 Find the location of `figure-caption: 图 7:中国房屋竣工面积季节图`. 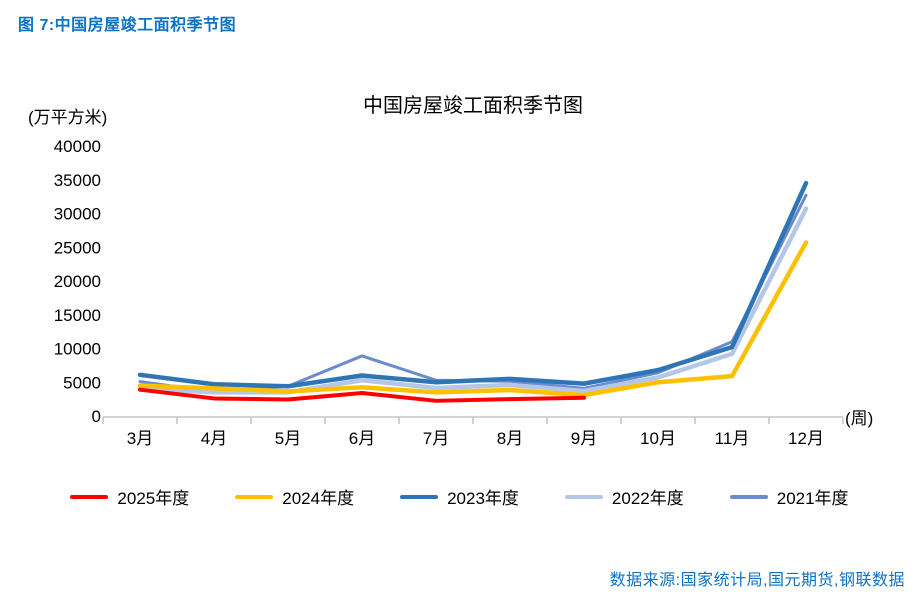

figure-caption: 图 7:中国房屋竣工面积季节图 is located at coordinates (127, 25).